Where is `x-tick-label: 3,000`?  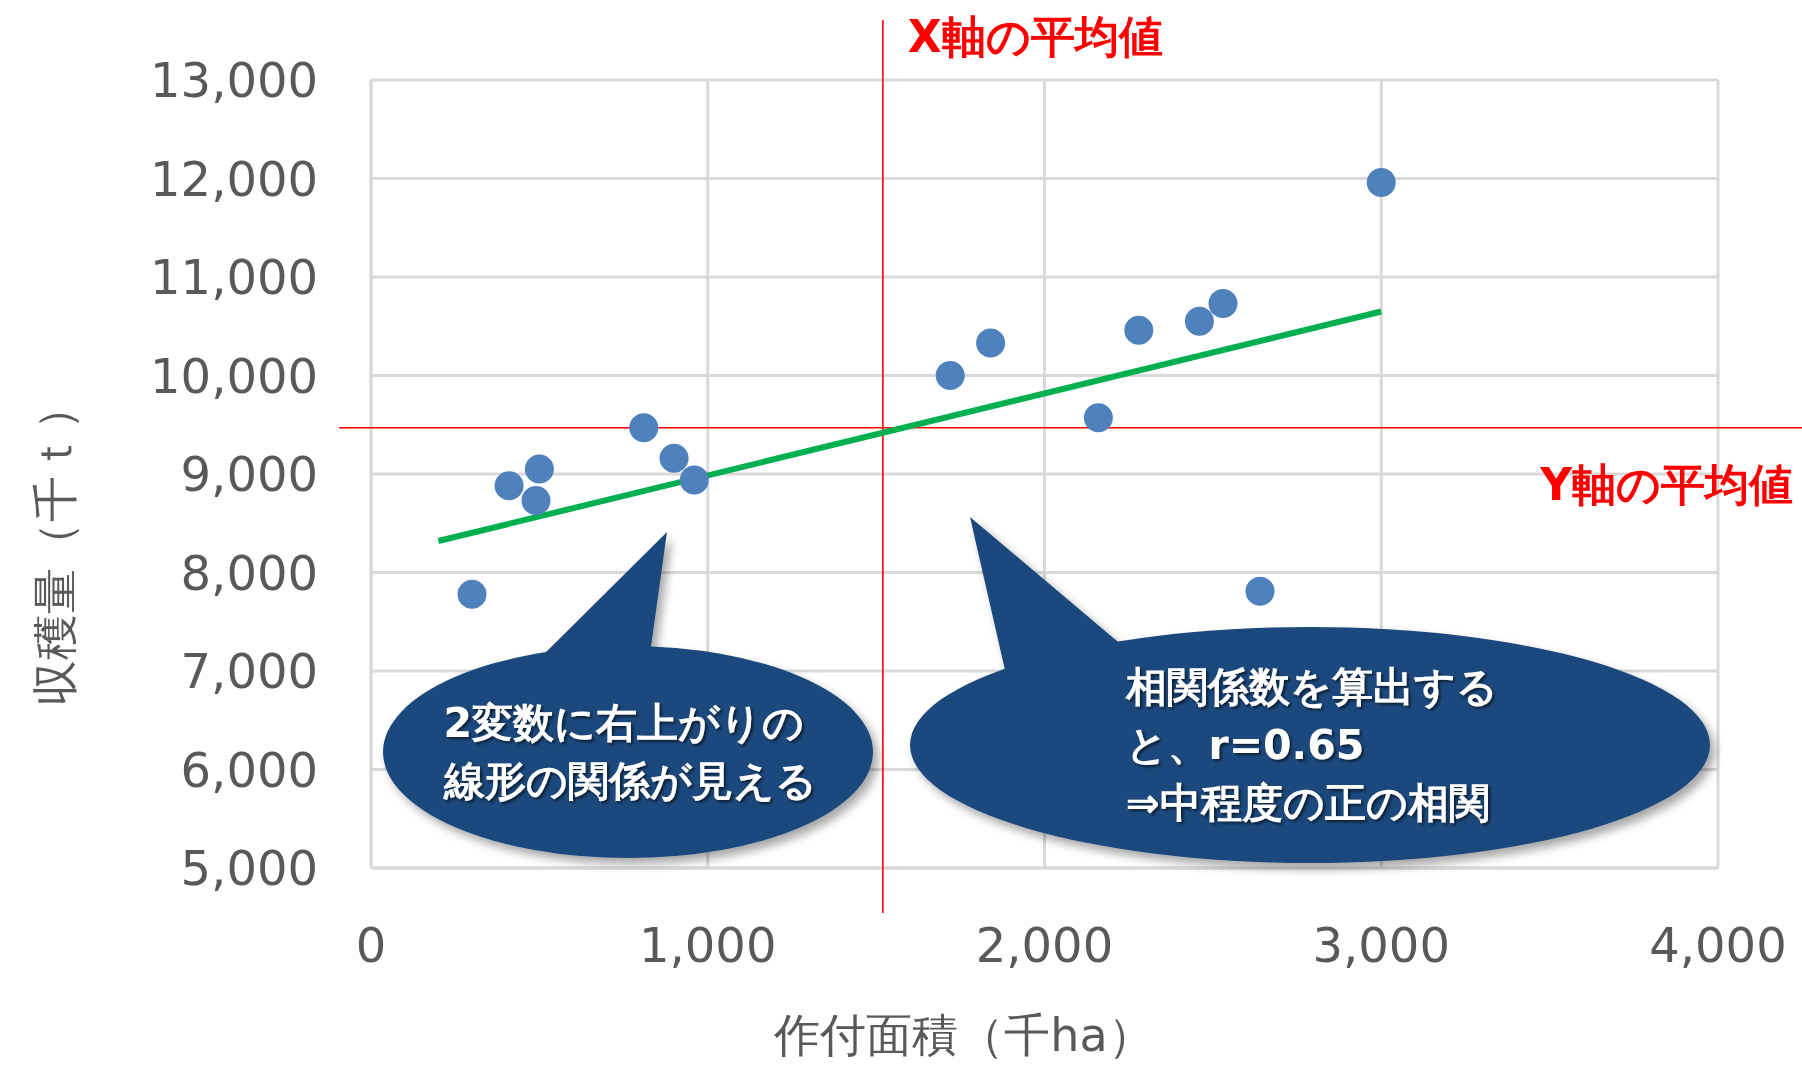 x-tick-label: 3,000 is located at coordinates (1381, 945).